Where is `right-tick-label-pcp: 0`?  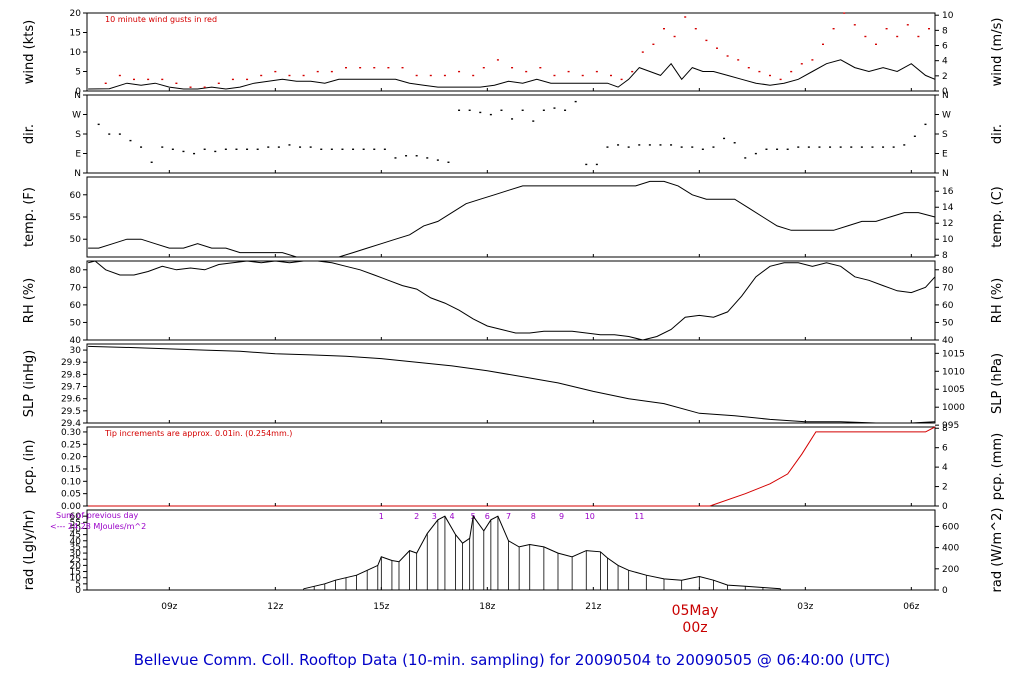
right-tick-label-pcp: 0 is located at coordinates (945, 507).